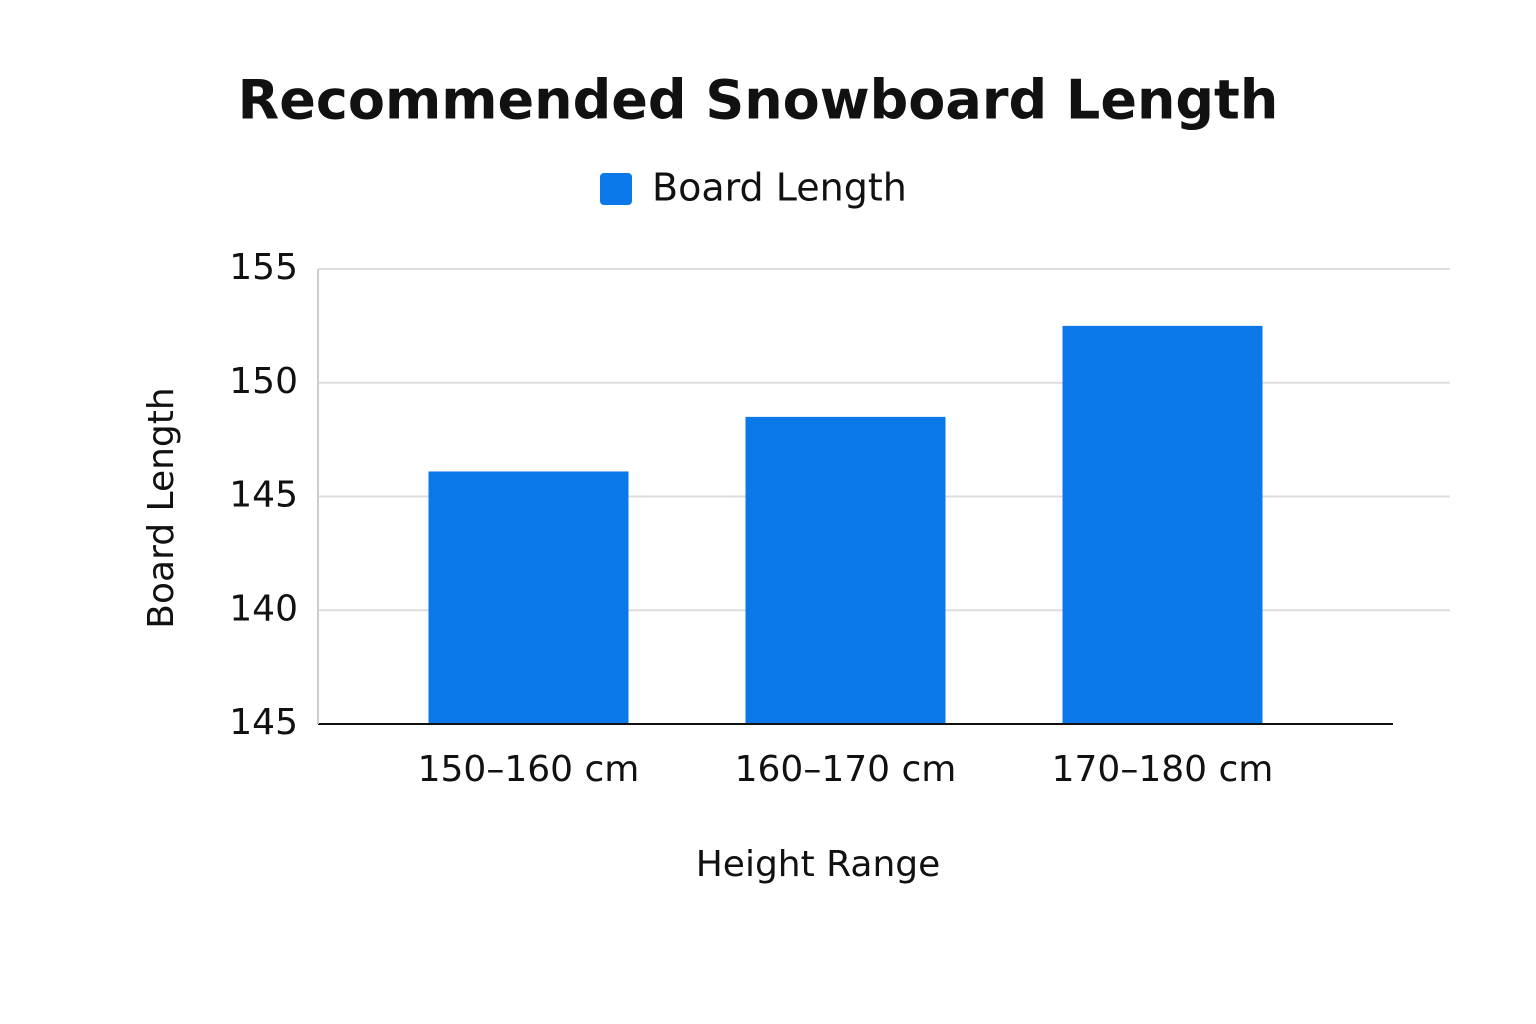 The height and width of the screenshot is (1024, 1536). What do you see at coordinates (263, 267) in the screenshot?
I see `y-tick-label: 155` at bounding box center [263, 267].